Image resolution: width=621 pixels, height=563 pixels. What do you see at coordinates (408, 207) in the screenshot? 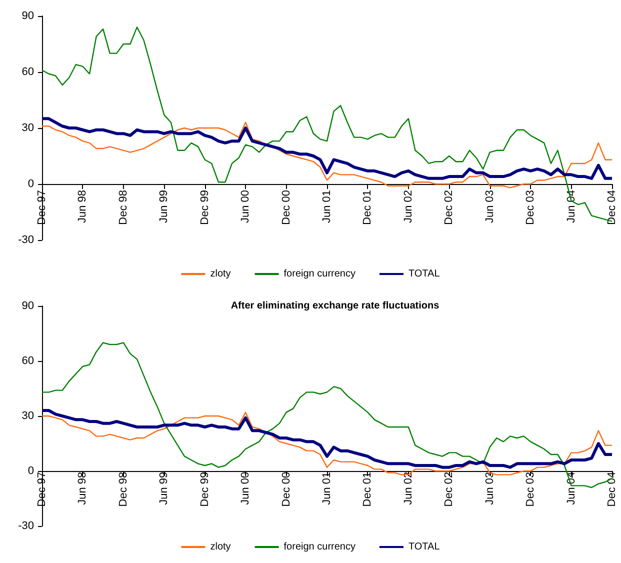
I see `x-tick-label: Jun 02` at bounding box center [408, 207].